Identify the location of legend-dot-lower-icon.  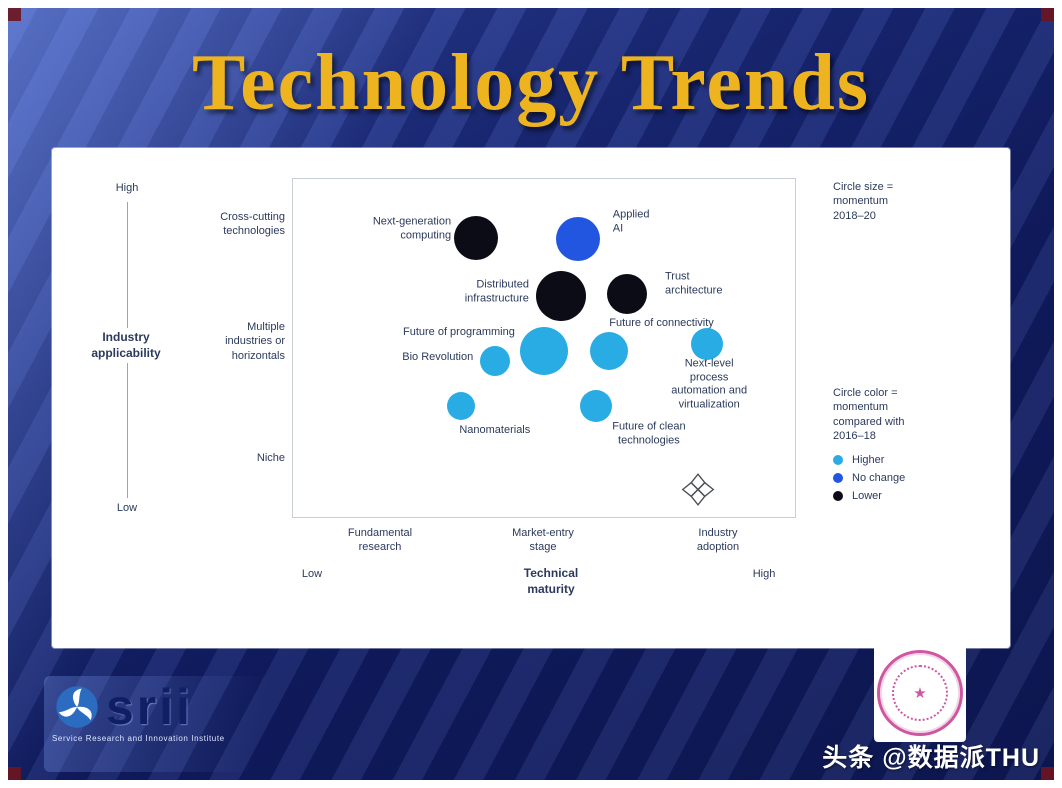
(838, 496).